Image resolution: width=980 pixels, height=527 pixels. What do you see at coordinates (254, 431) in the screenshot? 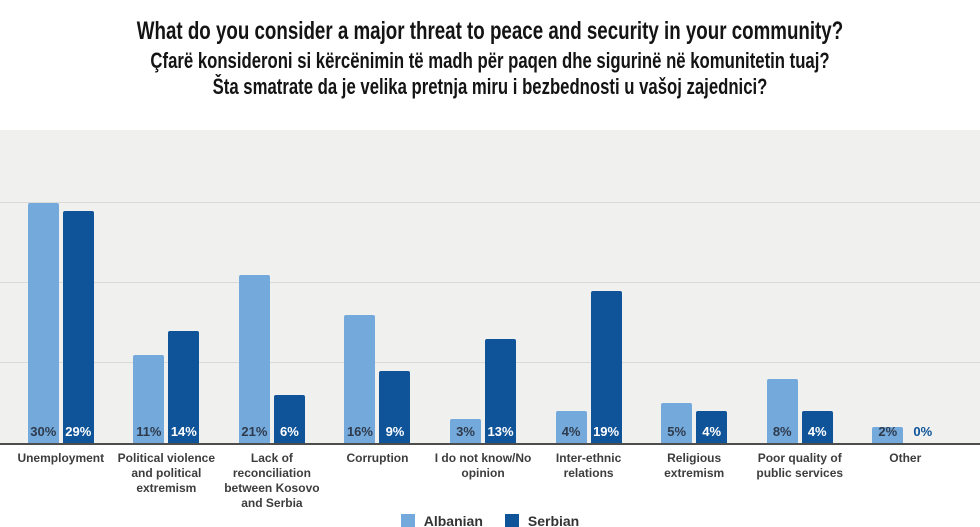
I see `bar-value-label: 21%` at bounding box center [254, 431].